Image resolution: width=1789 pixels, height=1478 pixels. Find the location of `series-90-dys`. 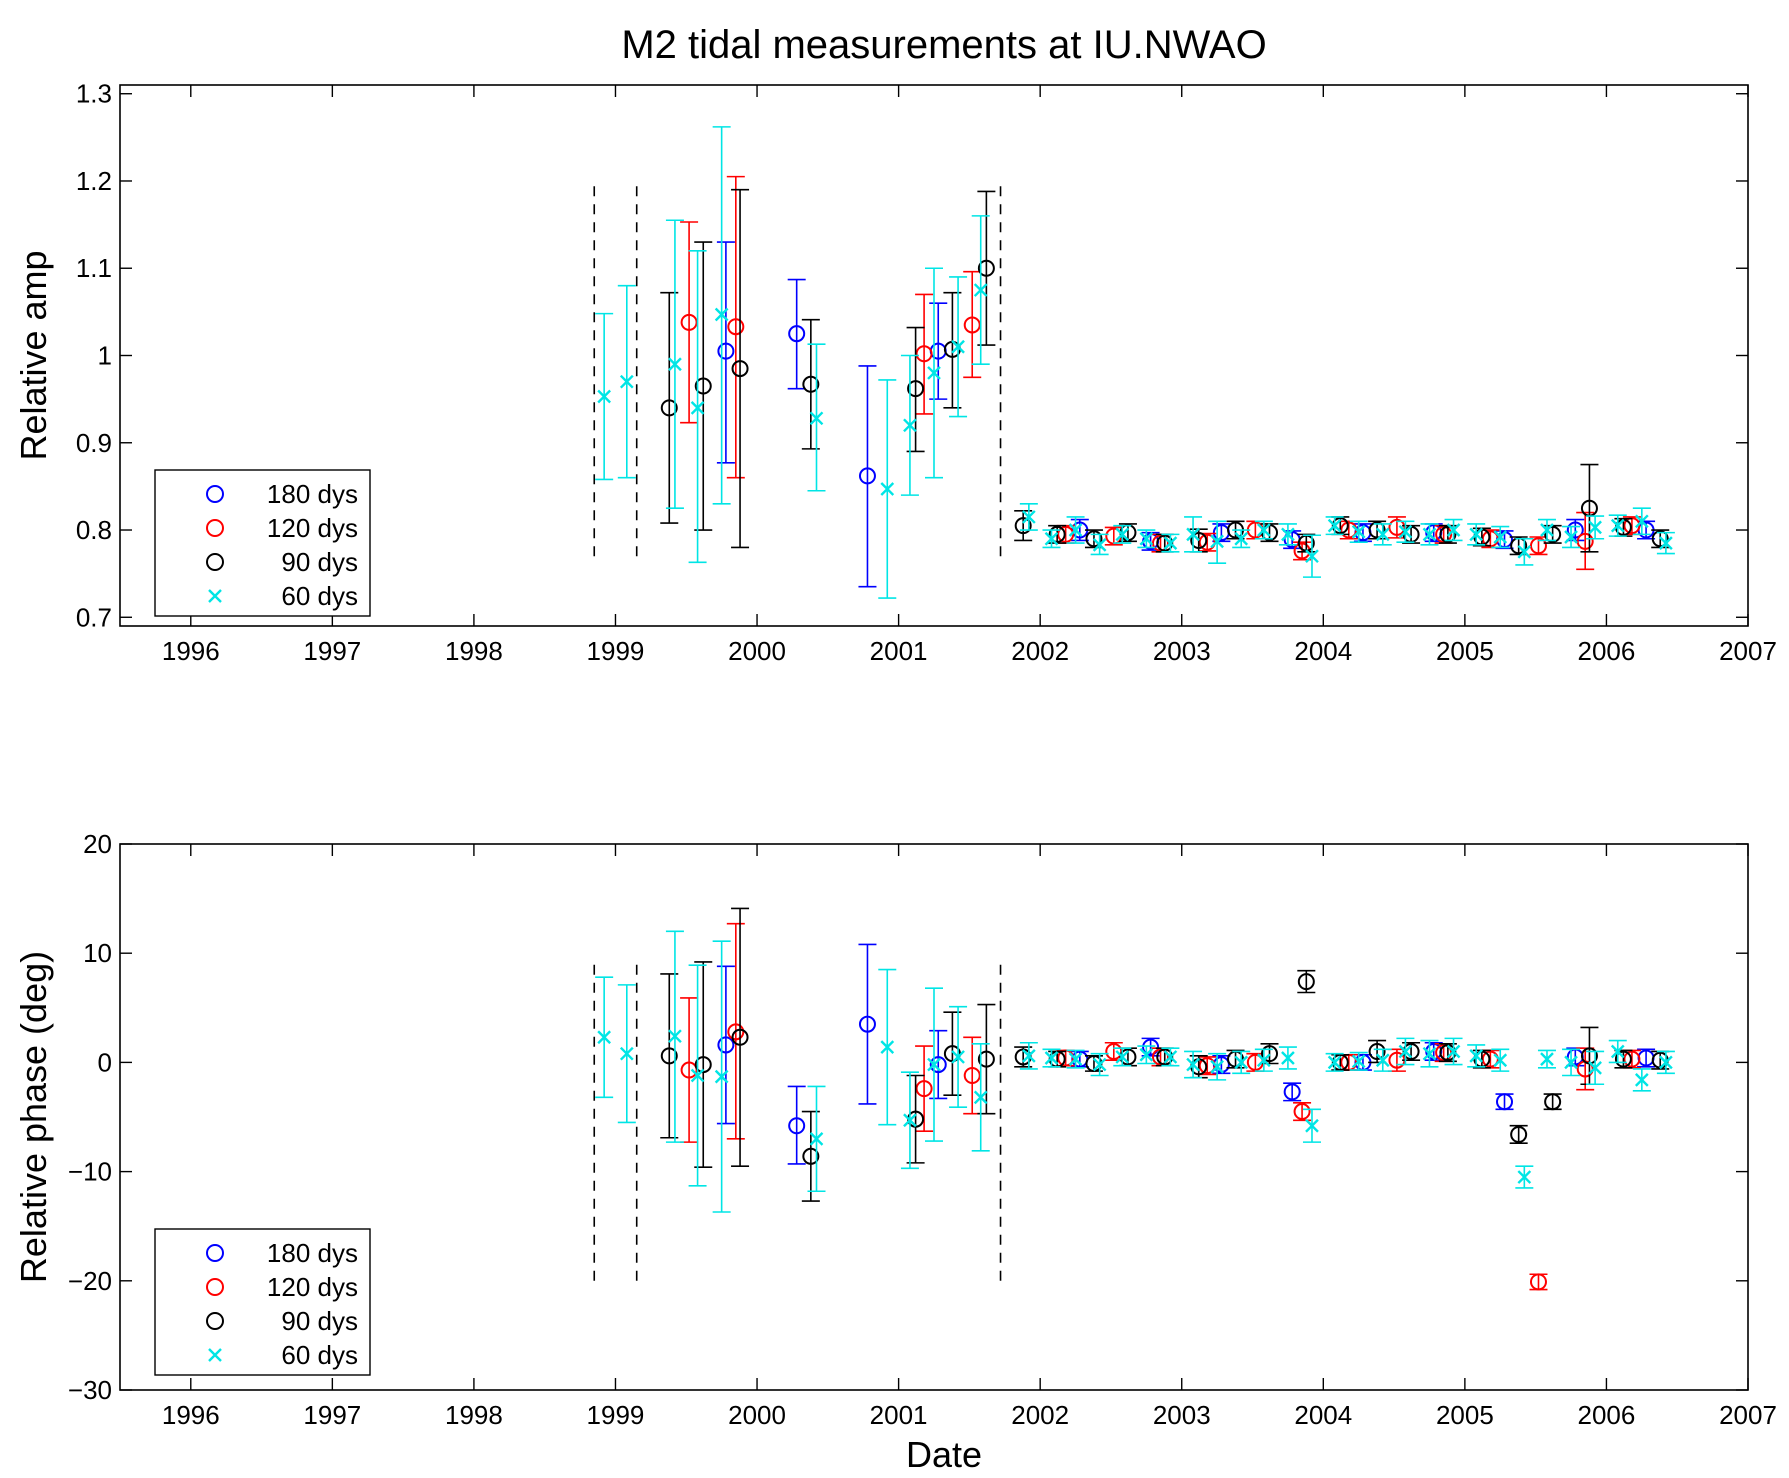

series-90-dys is located at coordinates (1165, 1054).